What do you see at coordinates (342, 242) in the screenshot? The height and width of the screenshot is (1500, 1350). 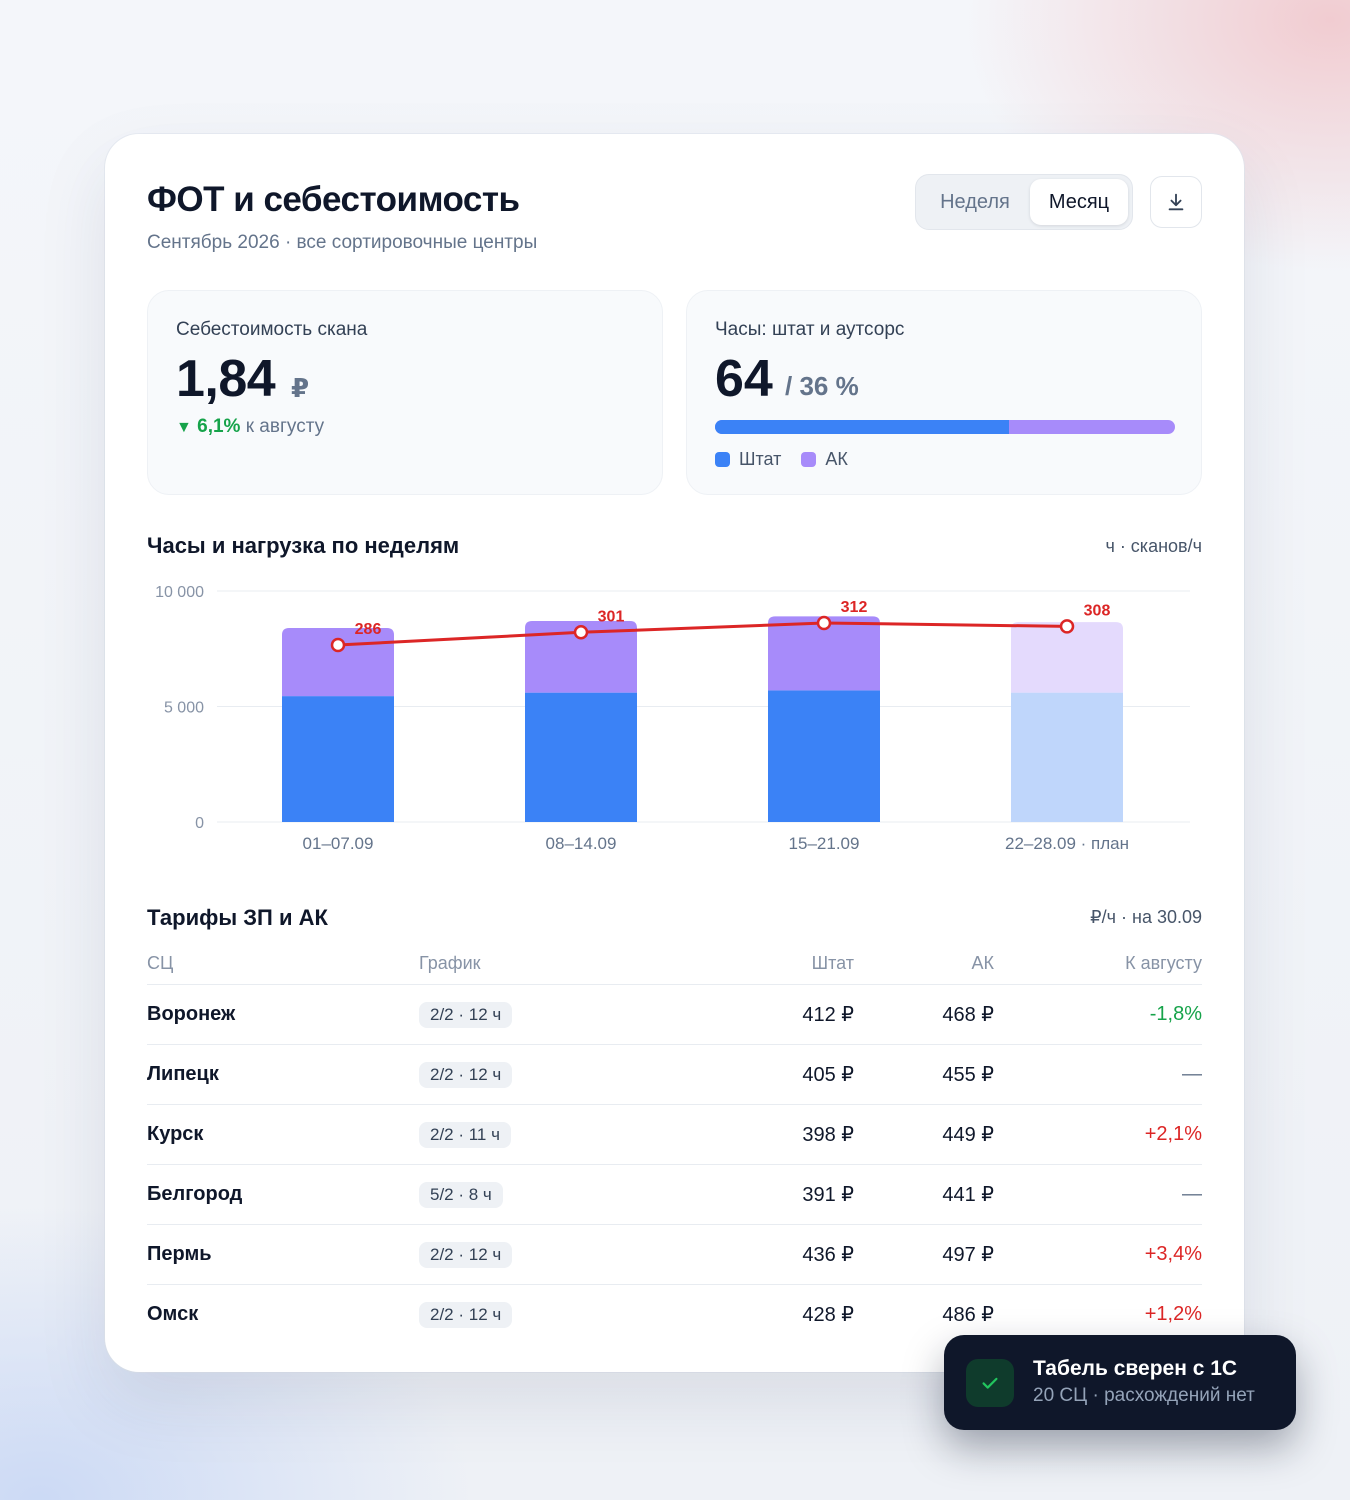 I see `page-subtitle: Сентябрь 2026 · все сортировочные центры` at bounding box center [342, 242].